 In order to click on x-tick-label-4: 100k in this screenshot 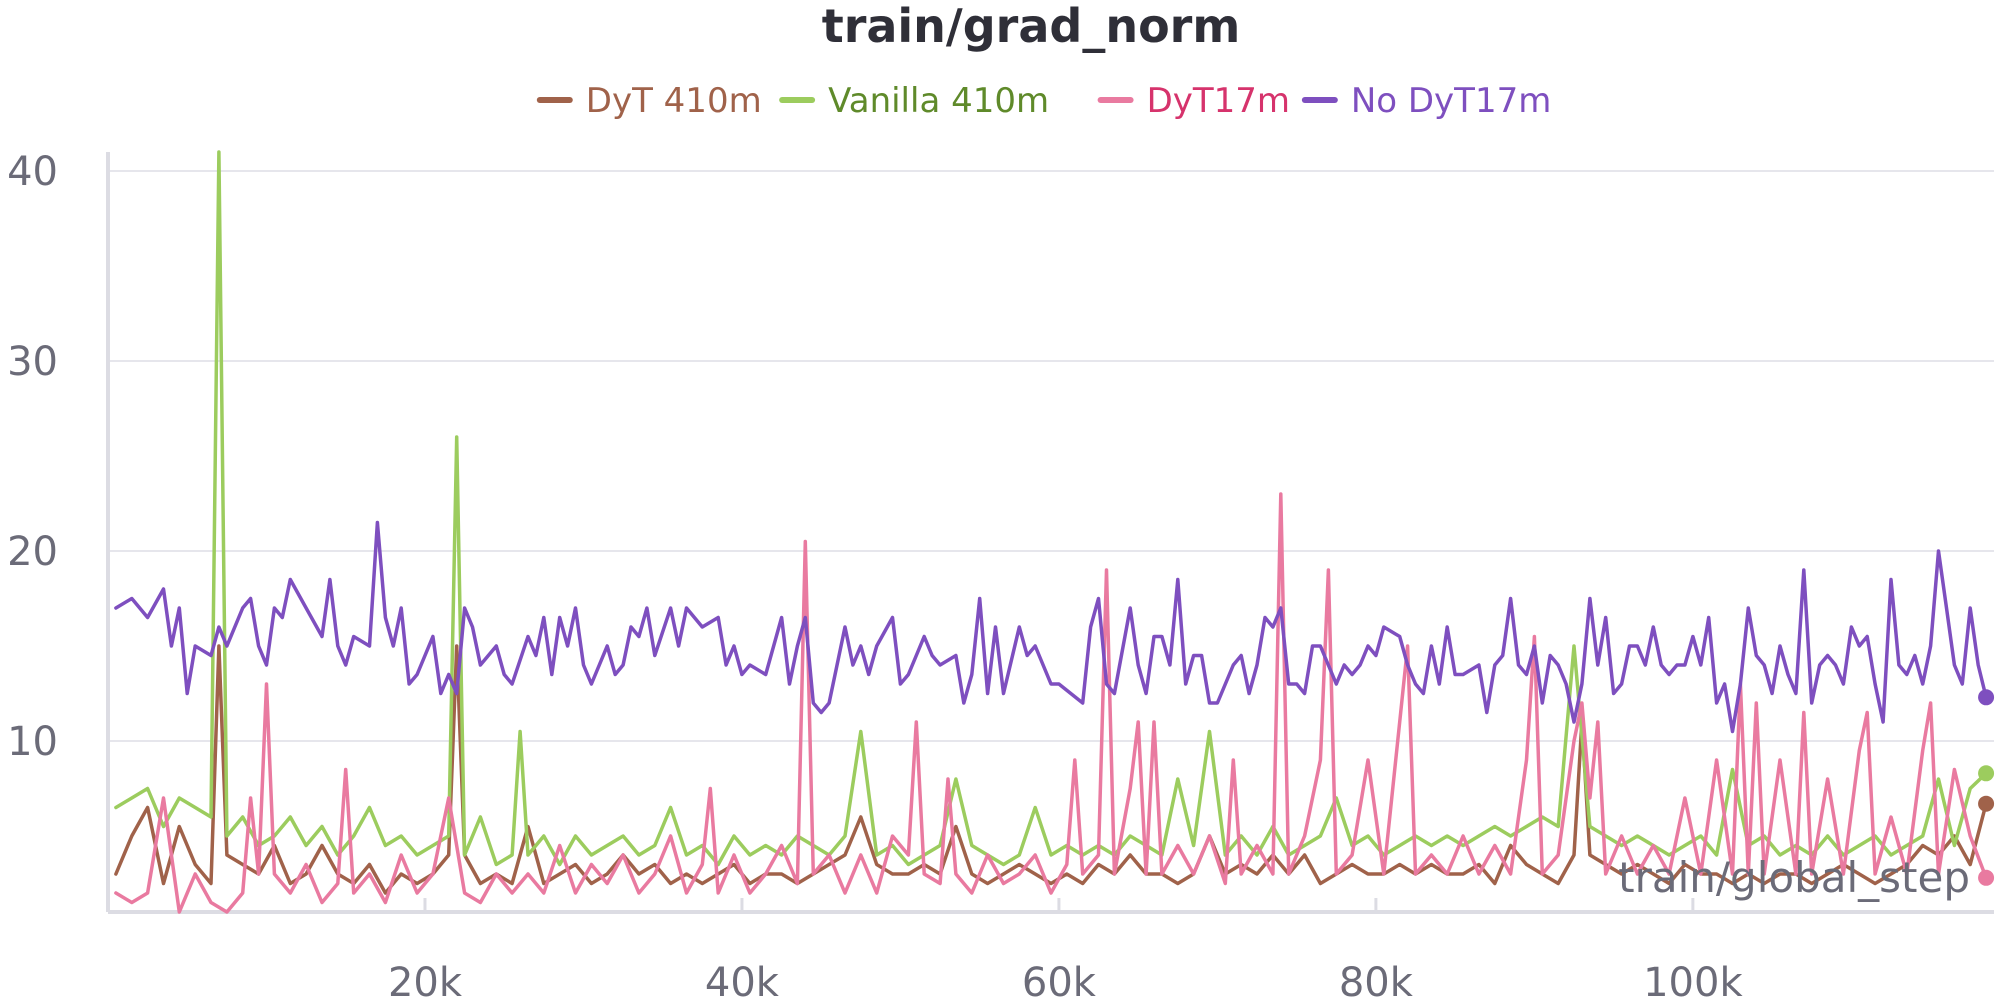, I will do `click(1693, 983)`.